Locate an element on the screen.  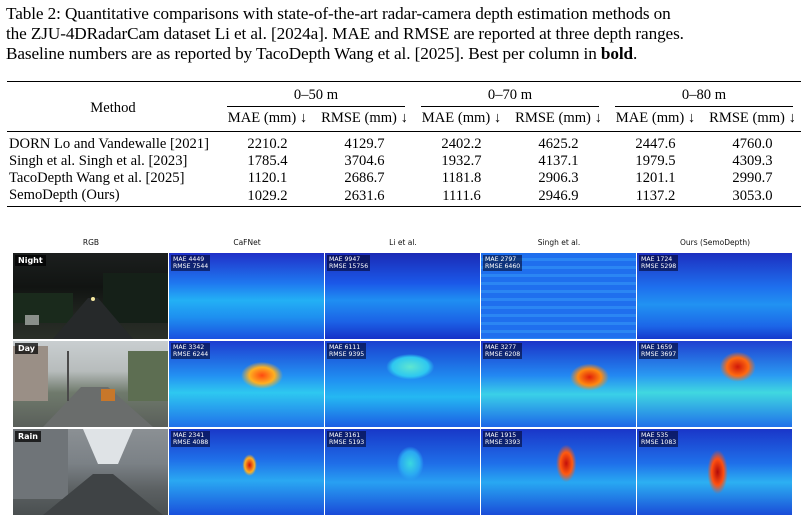
rgb-image-day: Day is located at coordinates (90, 384).